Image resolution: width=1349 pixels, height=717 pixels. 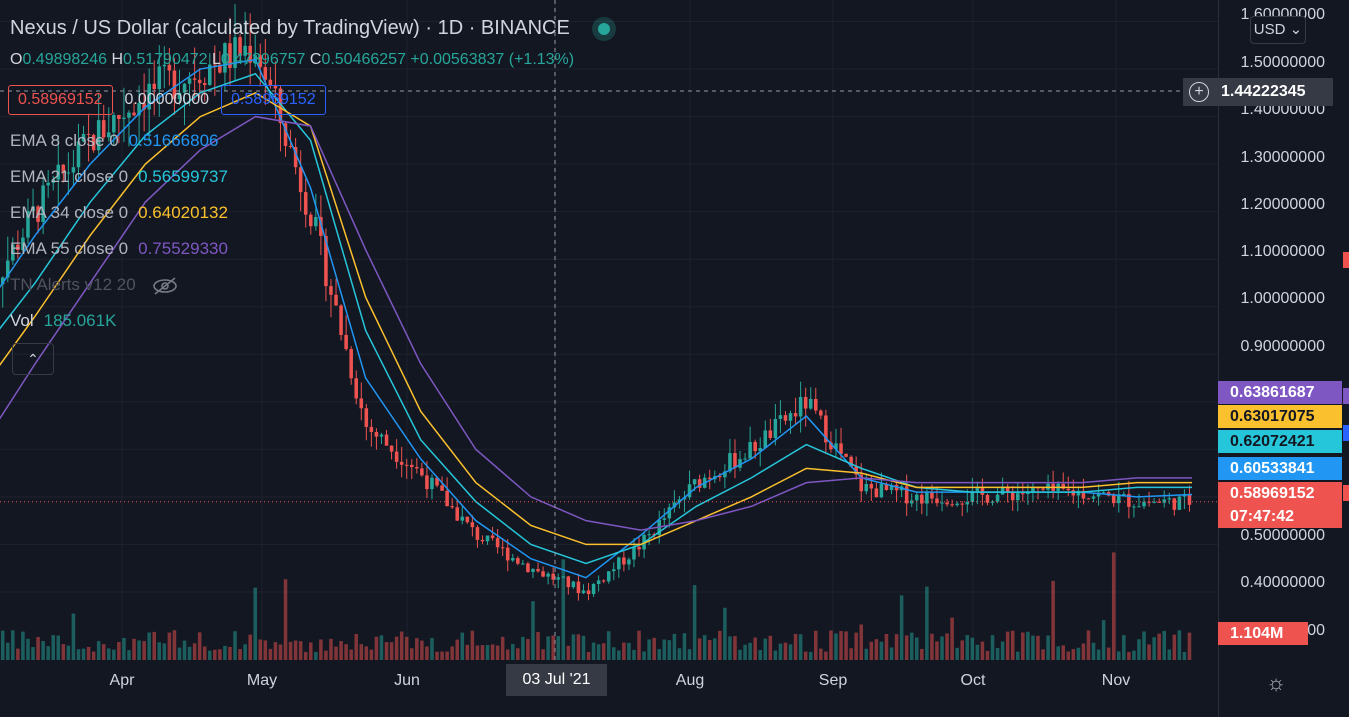 I want to click on buy-button: 0.58969152, so click(x=273, y=100).